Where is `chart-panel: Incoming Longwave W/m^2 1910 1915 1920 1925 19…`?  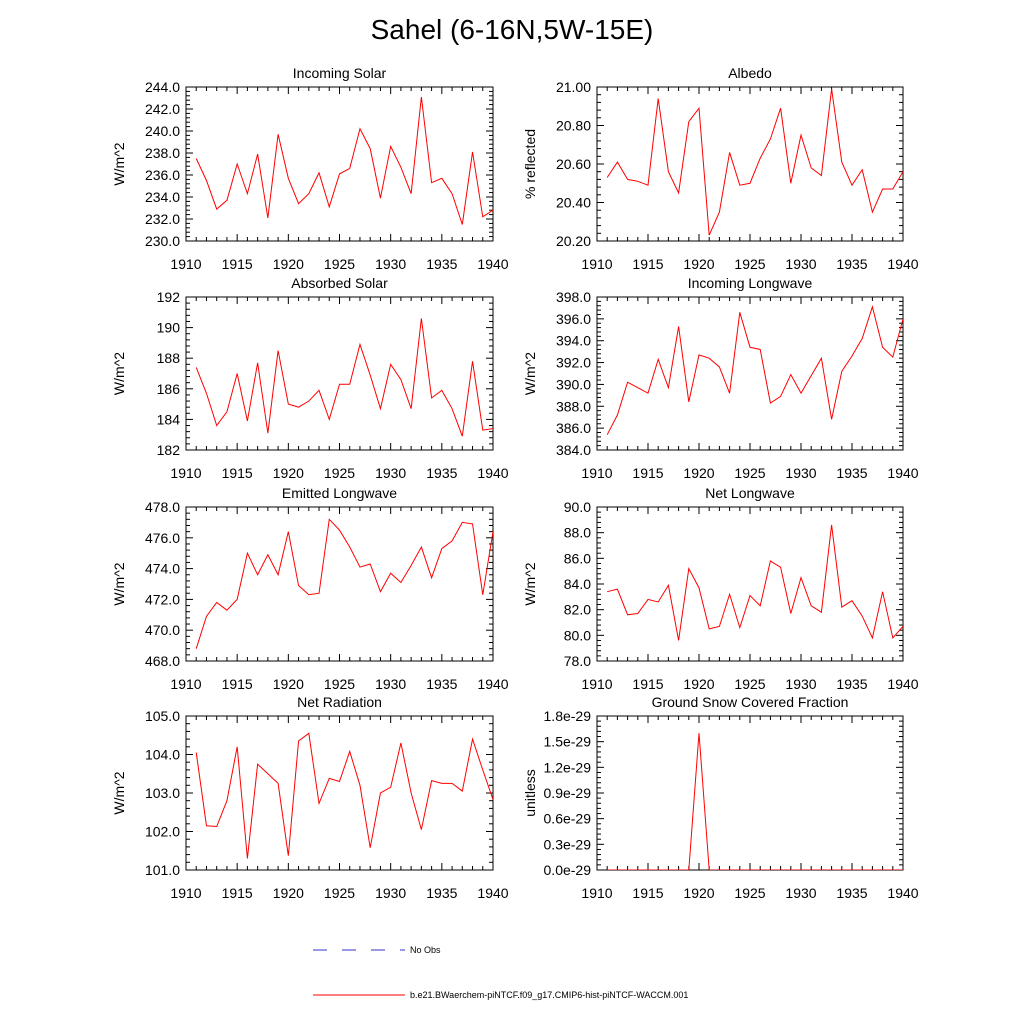
chart-panel: Incoming Longwave W/m^2 1910 1915 1920 1925 19… is located at coordinates (720, 378).